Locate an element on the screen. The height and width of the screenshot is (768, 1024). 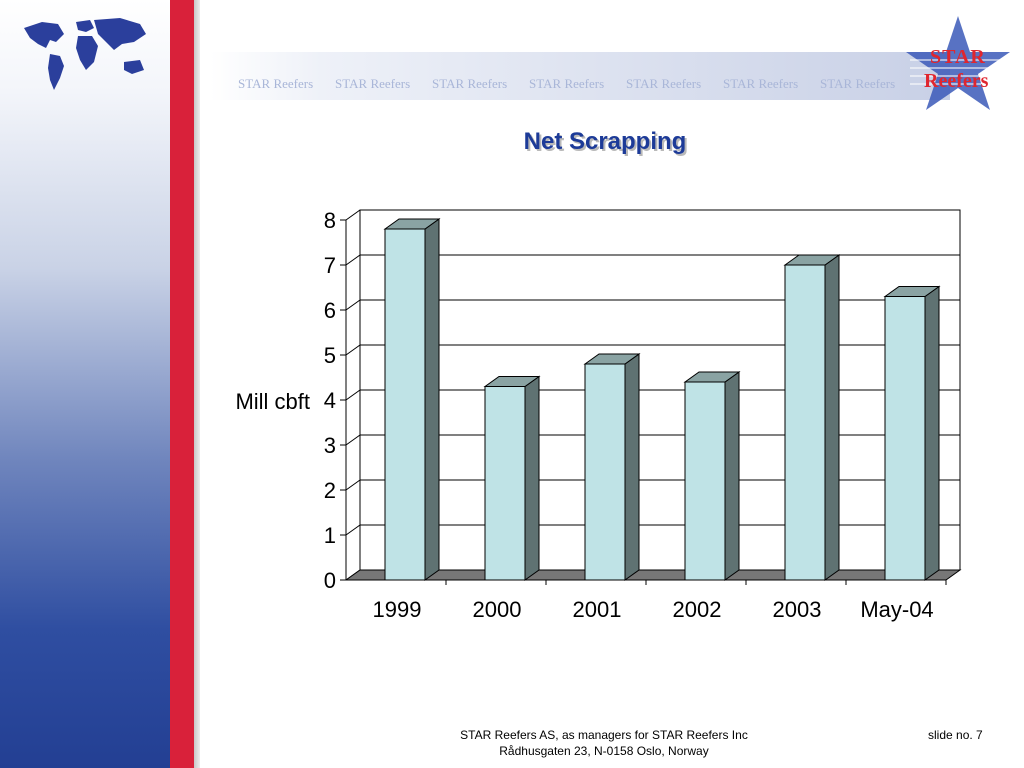
chart-title: Net Scrapping is located at coordinates (605, 141).